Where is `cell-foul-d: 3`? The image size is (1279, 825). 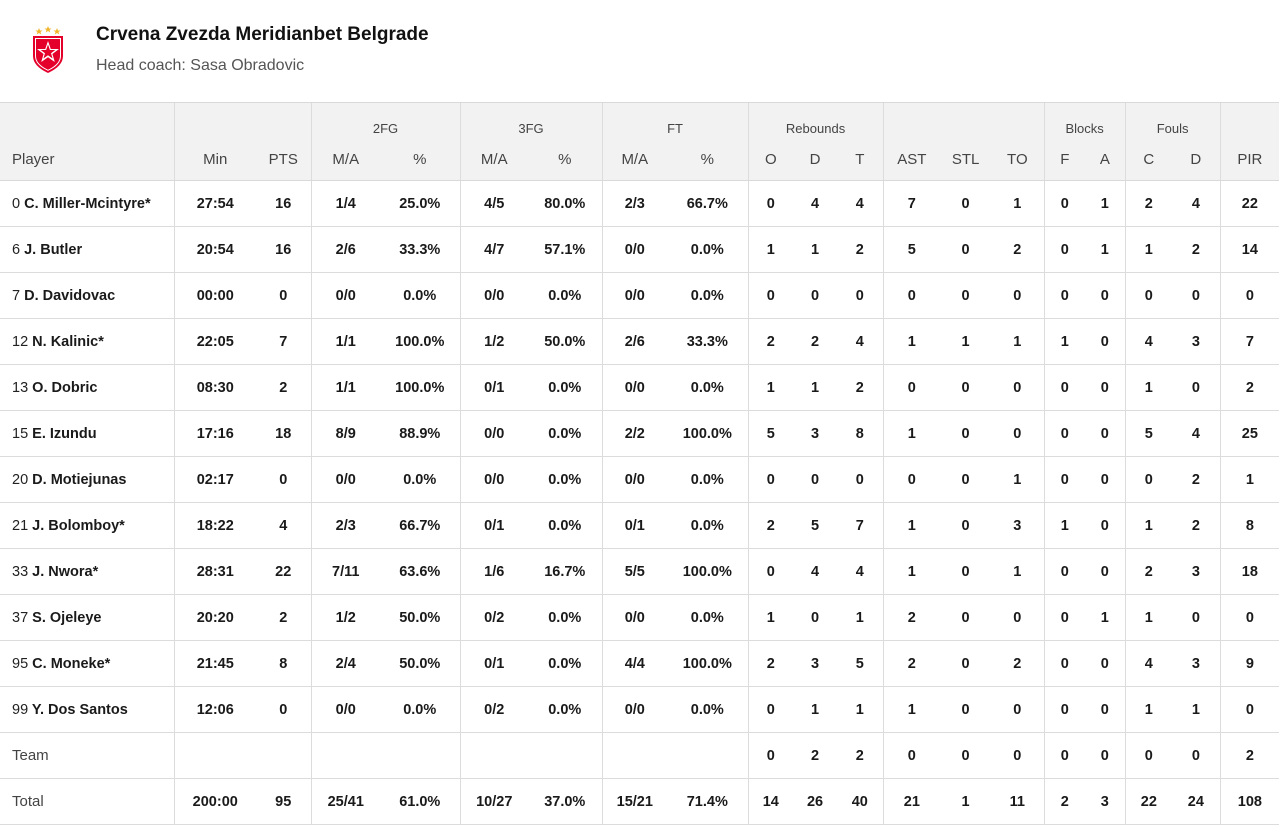 cell-foul-d: 3 is located at coordinates (1196, 341).